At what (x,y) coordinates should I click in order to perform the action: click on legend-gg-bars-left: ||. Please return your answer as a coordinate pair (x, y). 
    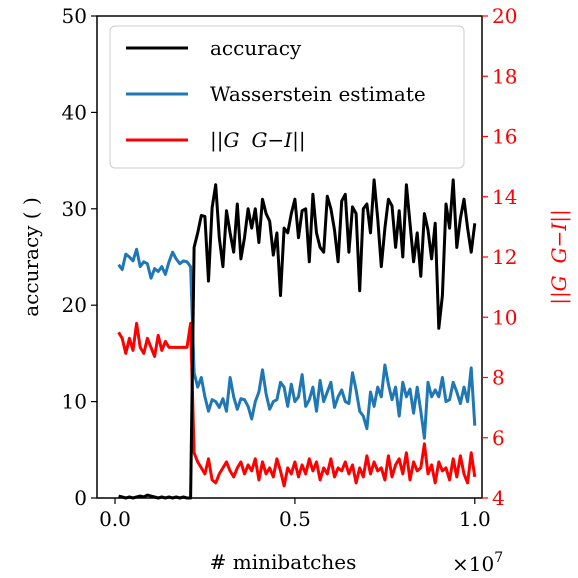
    Looking at the image, I should click on (216, 140).